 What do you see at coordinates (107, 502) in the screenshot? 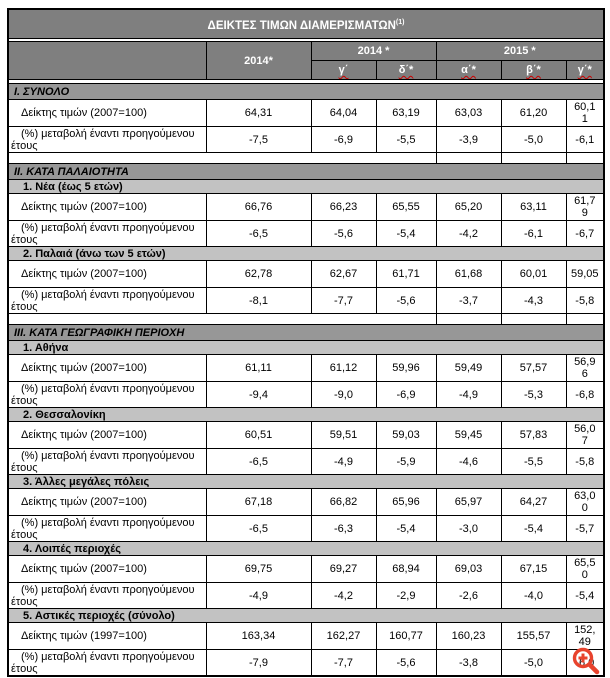
I see `row-label-index: Δείκτης τιμών (2007=100)` at bounding box center [107, 502].